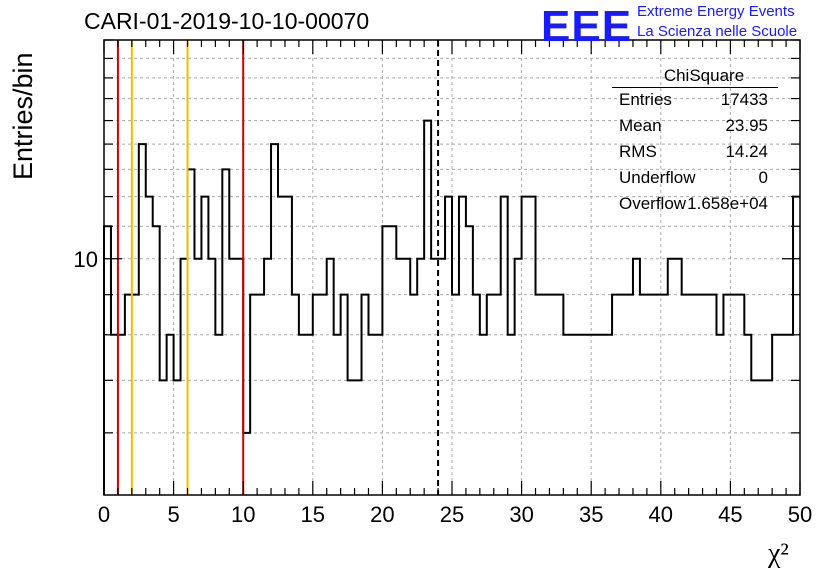 The width and height of the screenshot is (836, 572). What do you see at coordinates (778, 553) in the screenshot?
I see `x-axis-label: χ²` at bounding box center [778, 553].